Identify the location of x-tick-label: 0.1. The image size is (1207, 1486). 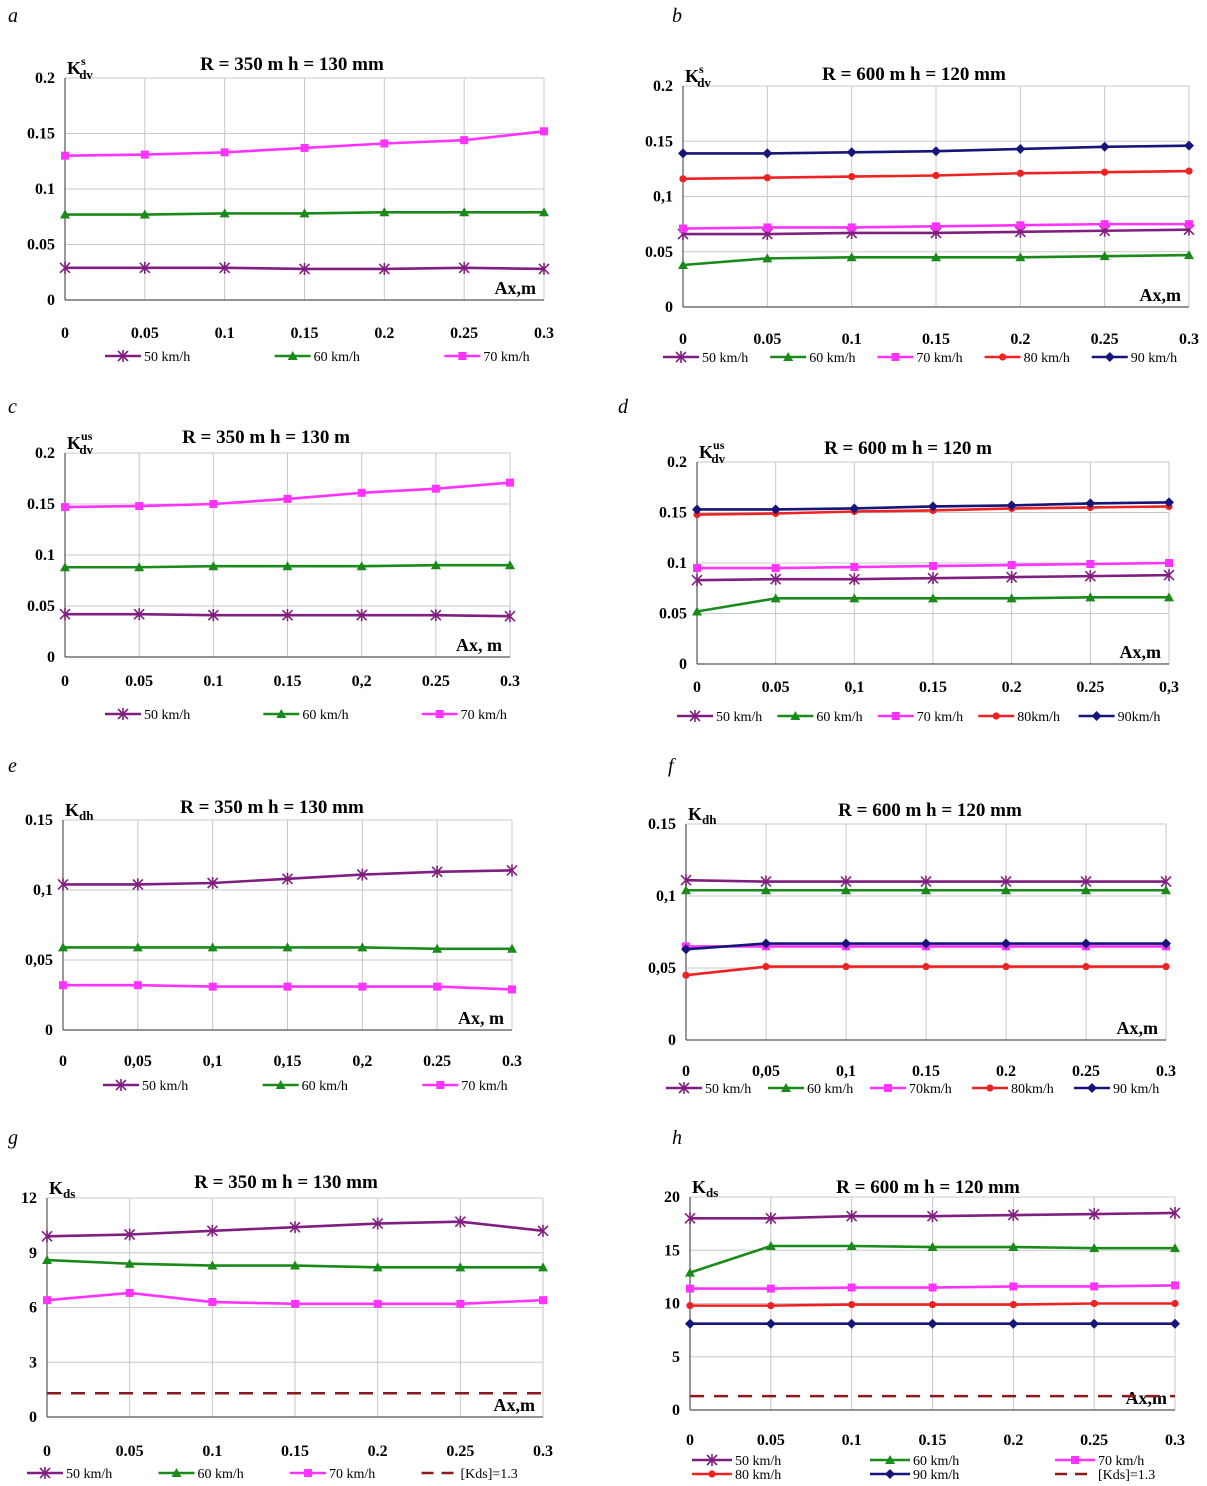
(852, 1440).